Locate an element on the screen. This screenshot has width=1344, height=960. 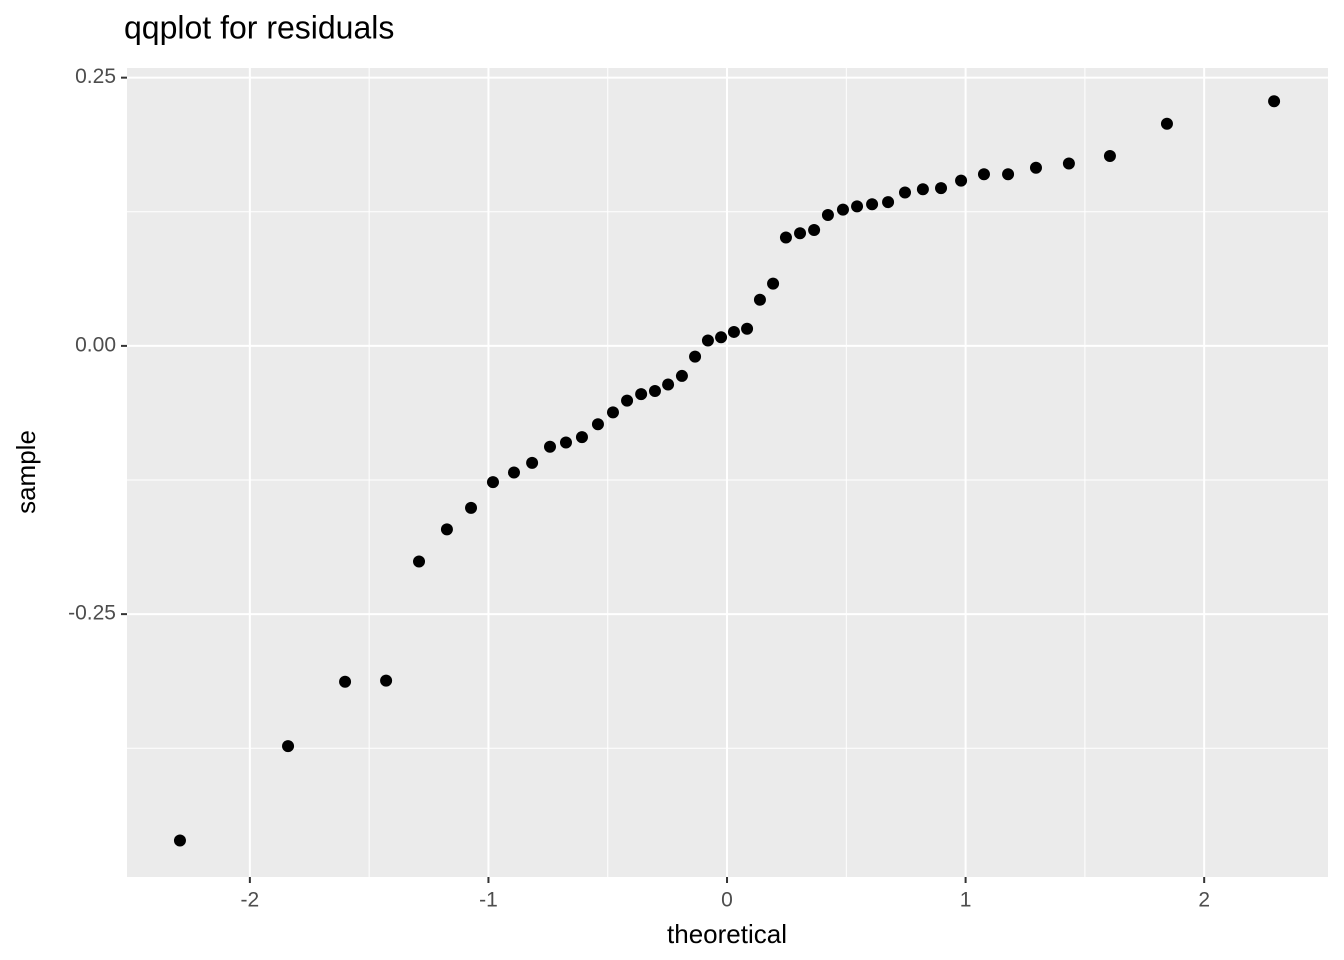
chart-title: qqplot for residuals is located at coordinates (259, 27).